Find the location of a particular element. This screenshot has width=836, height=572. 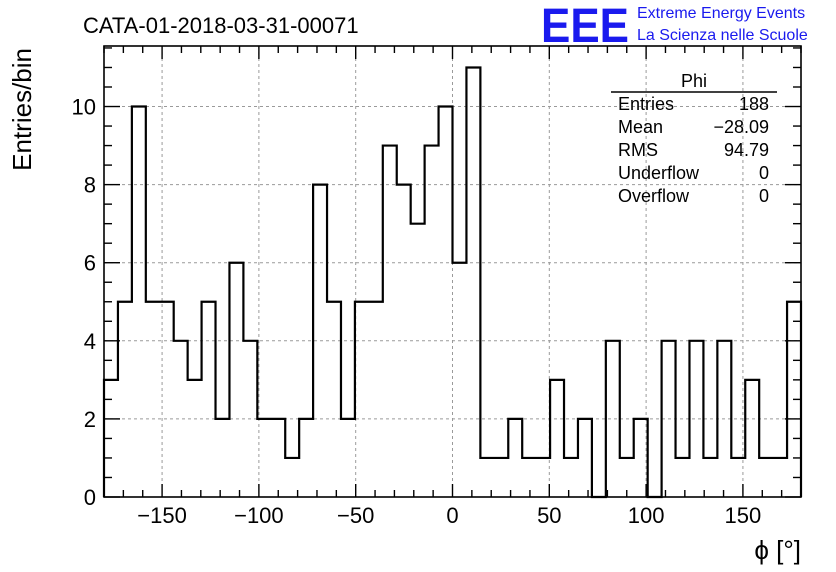

y-tick-label: 4 is located at coordinates (90, 341).